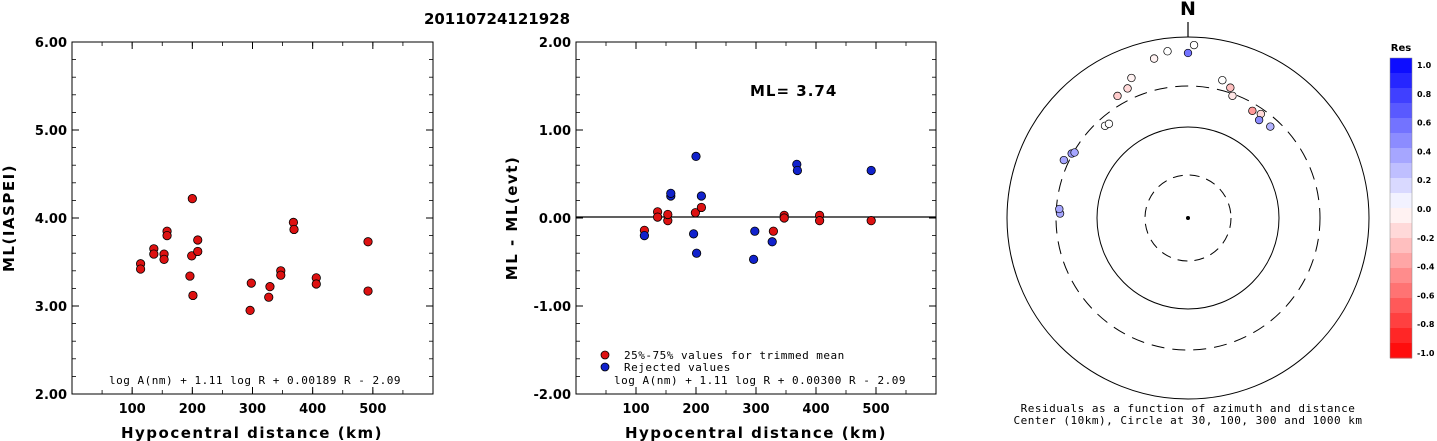  I want to click on residual-points, so click(757, 207).